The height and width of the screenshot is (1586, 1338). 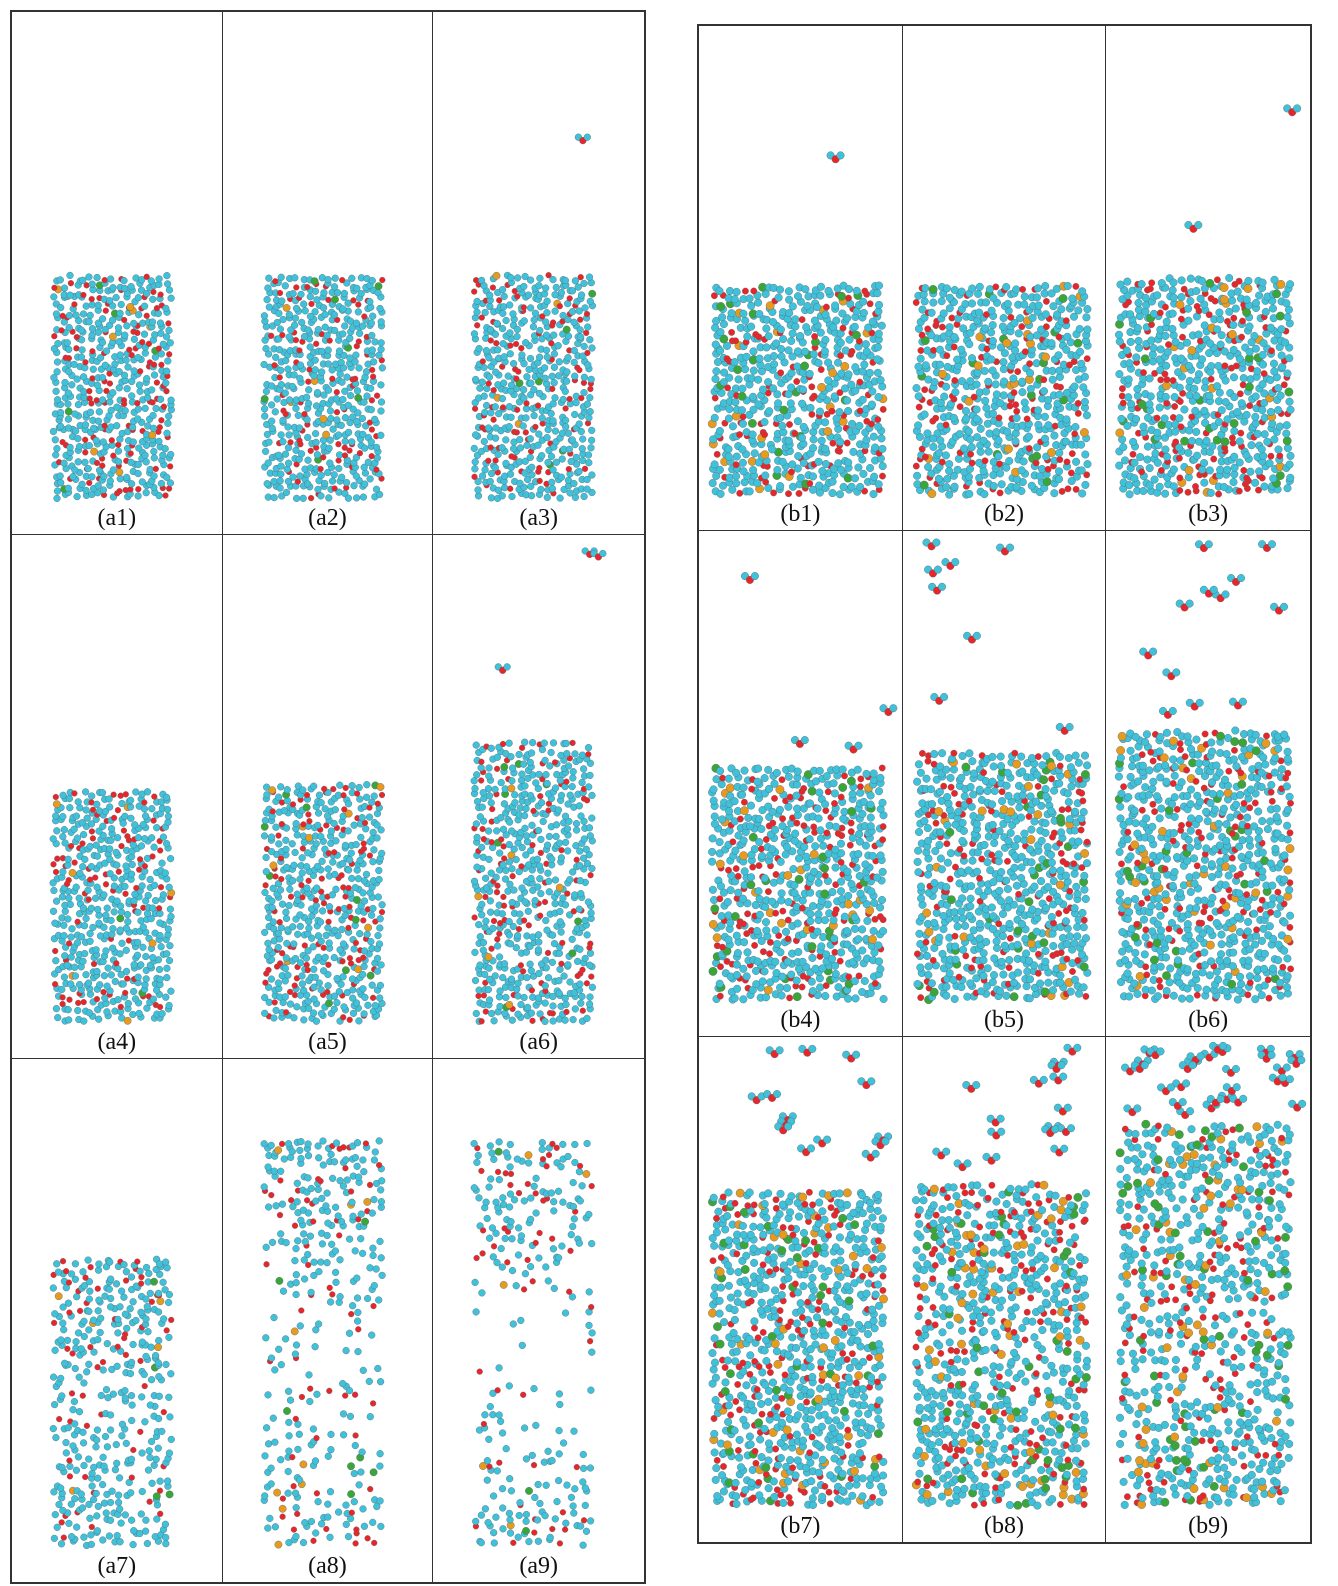 What do you see at coordinates (538, 274) in the screenshot?
I see `snapshot-panel: (a3)` at bounding box center [538, 274].